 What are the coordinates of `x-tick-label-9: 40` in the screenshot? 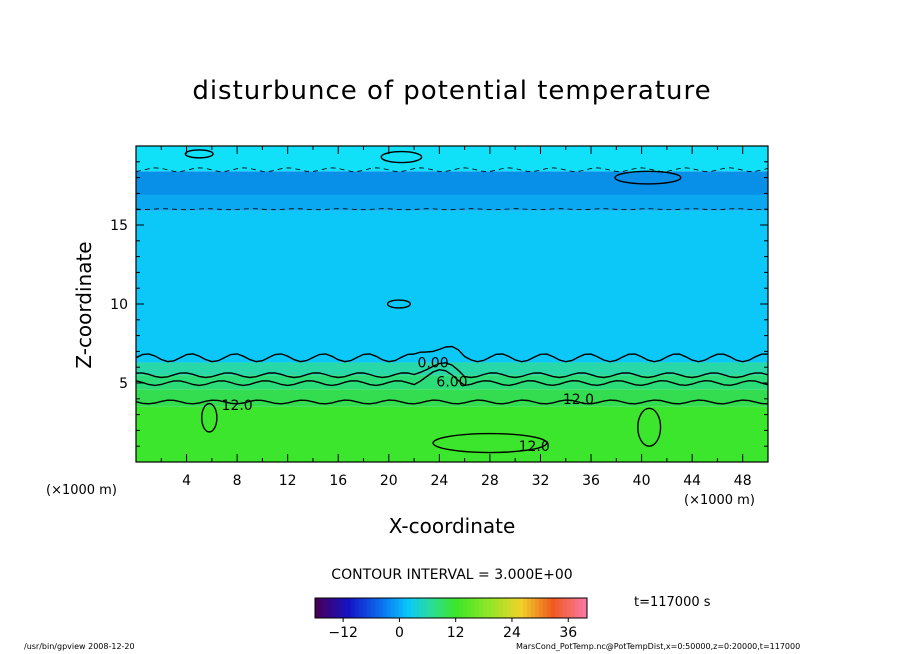 It's located at (642, 481).